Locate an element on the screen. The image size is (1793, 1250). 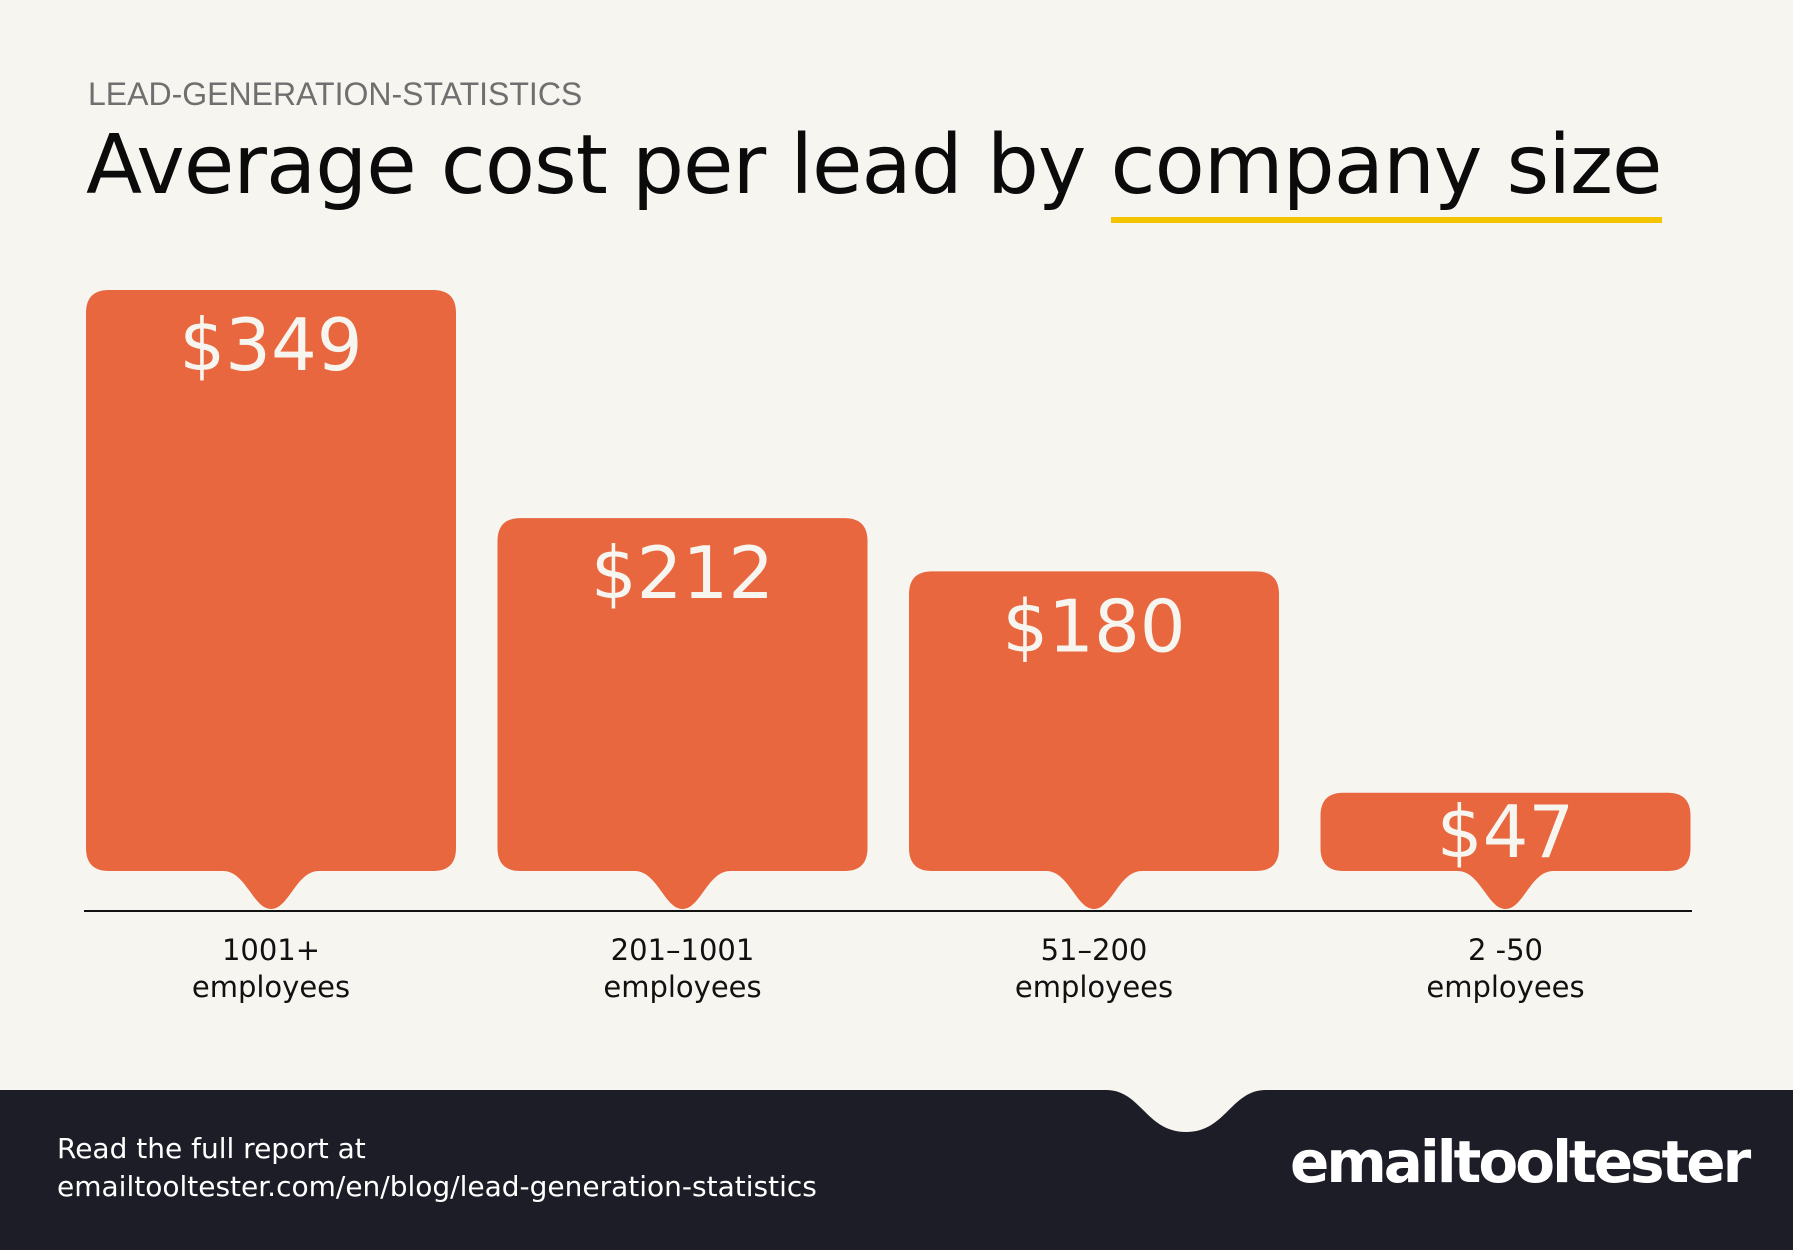
category-label: 1001+ is located at coordinates (271, 950).